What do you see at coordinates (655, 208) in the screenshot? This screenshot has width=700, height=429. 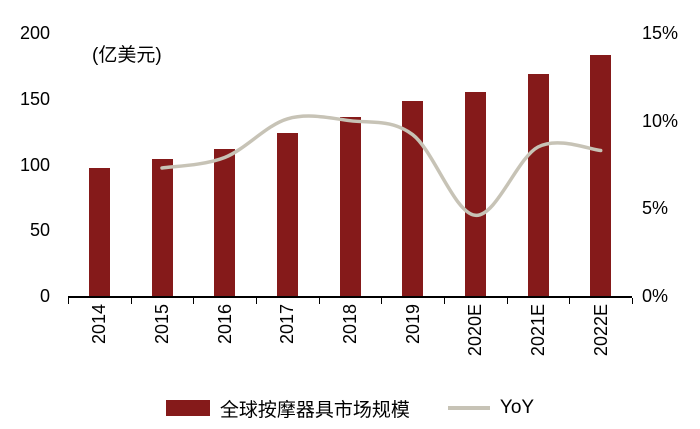 I see `right-axis-tick-label: 5%` at bounding box center [655, 208].